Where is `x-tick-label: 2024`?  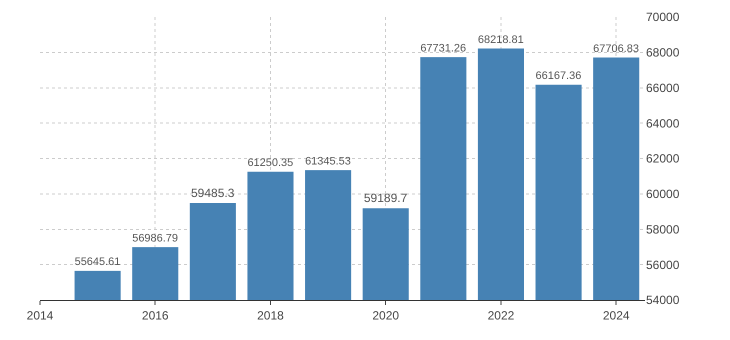 x-tick-label: 2024 is located at coordinates (616, 315).